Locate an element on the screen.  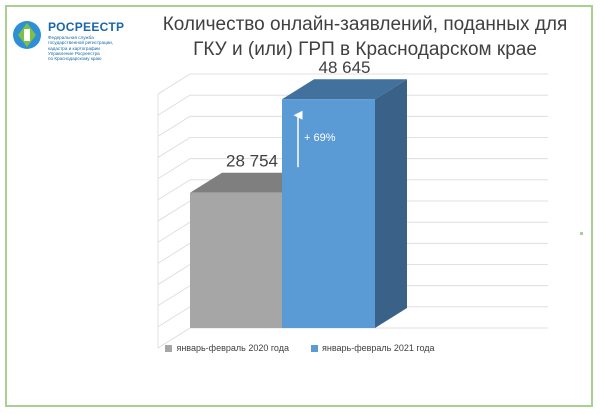
value-label-1: 48 645 is located at coordinates (345, 67).